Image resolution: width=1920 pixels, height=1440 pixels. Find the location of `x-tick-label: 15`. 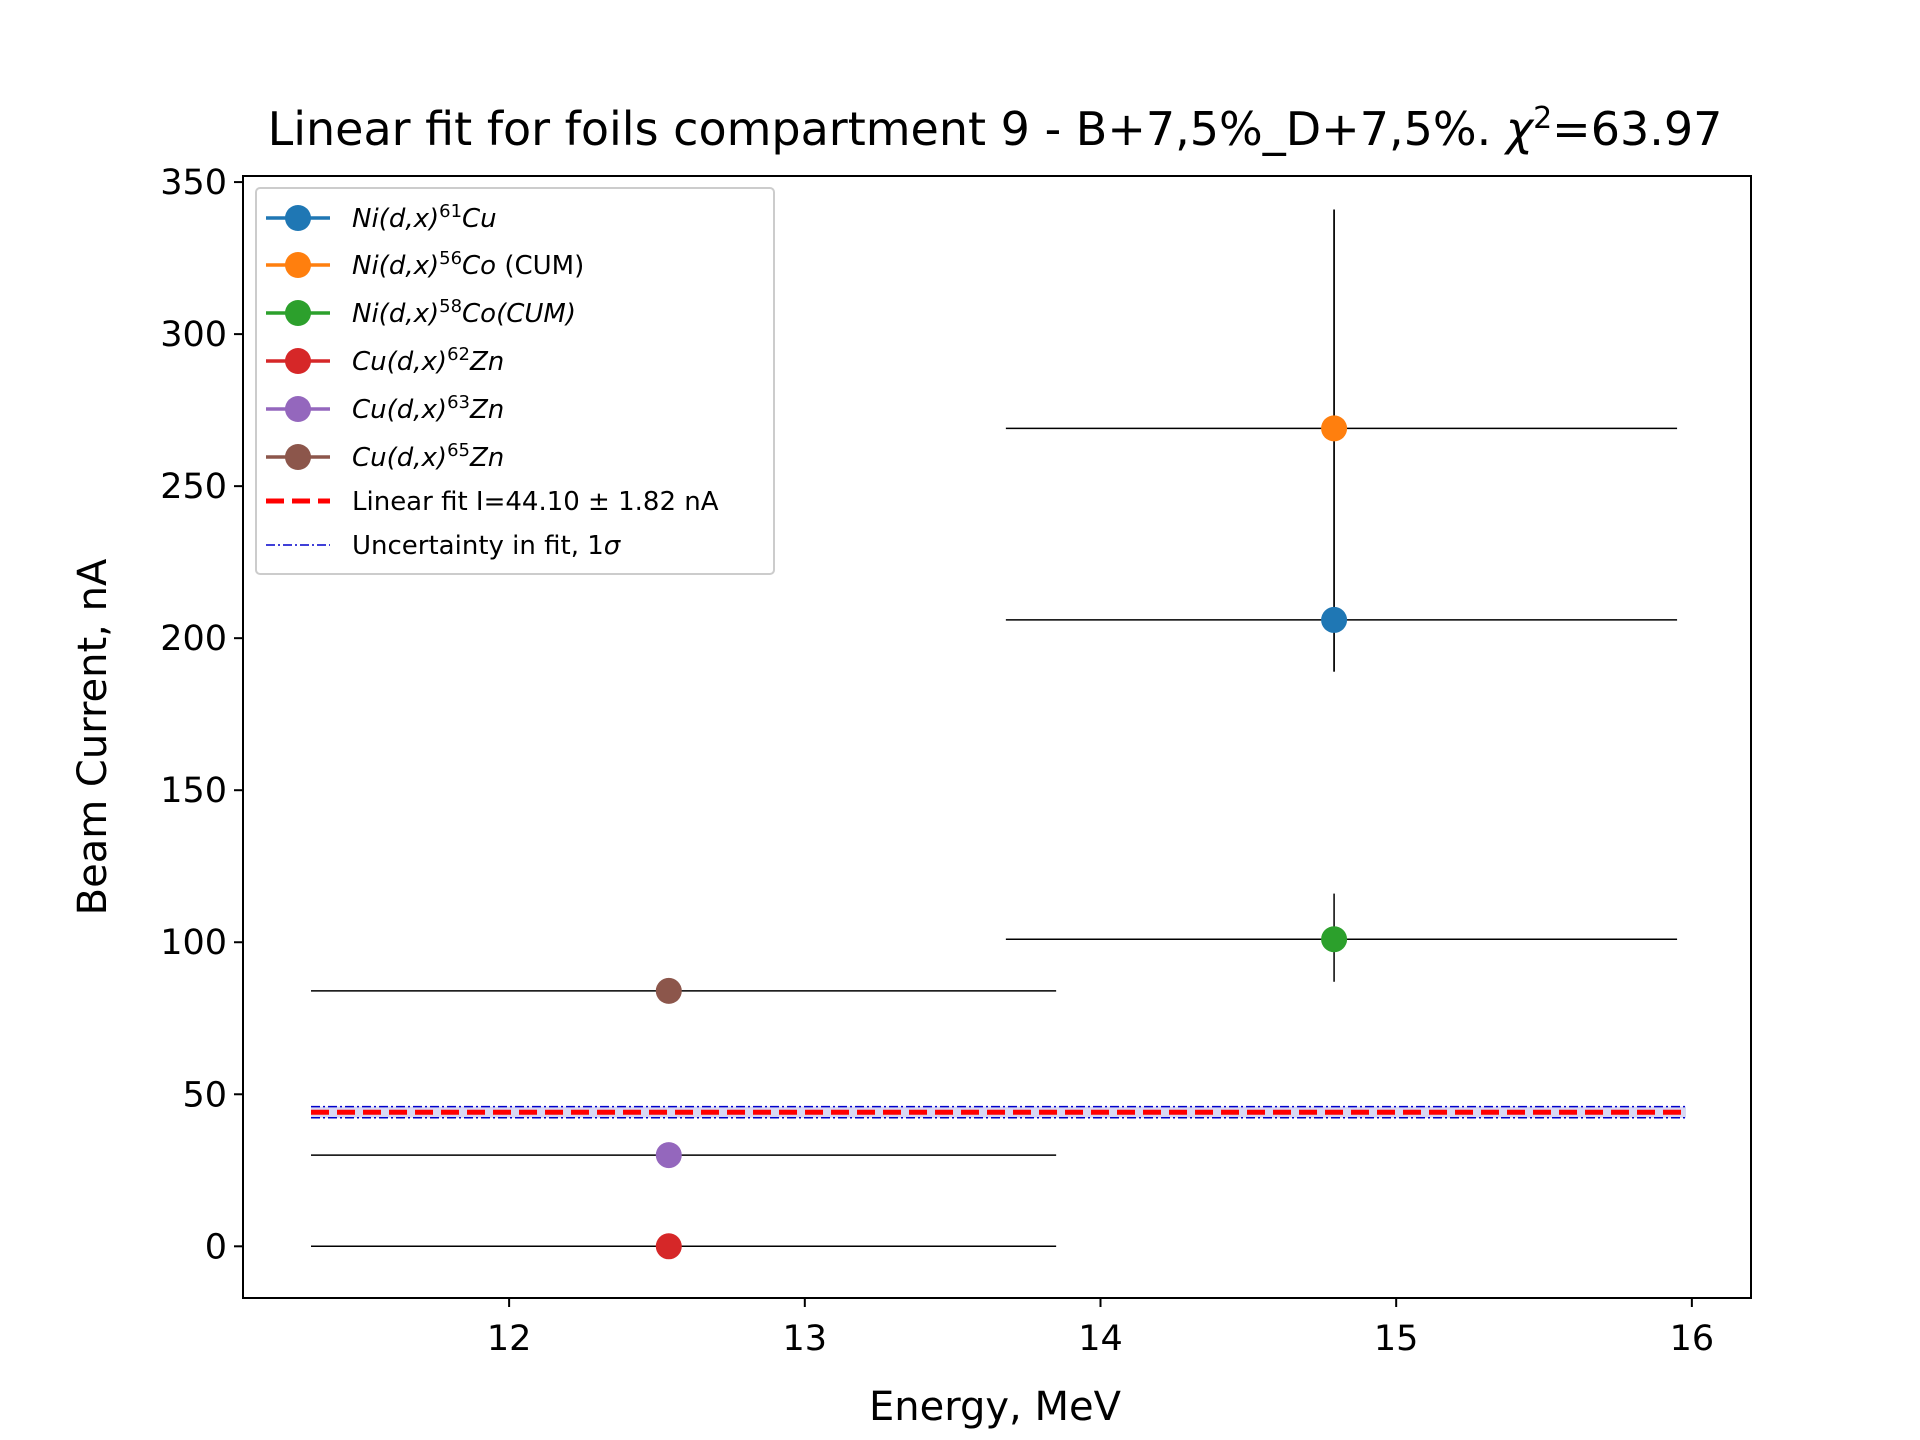

x-tick-label: 15 is located at coordinates (1396, 1339).